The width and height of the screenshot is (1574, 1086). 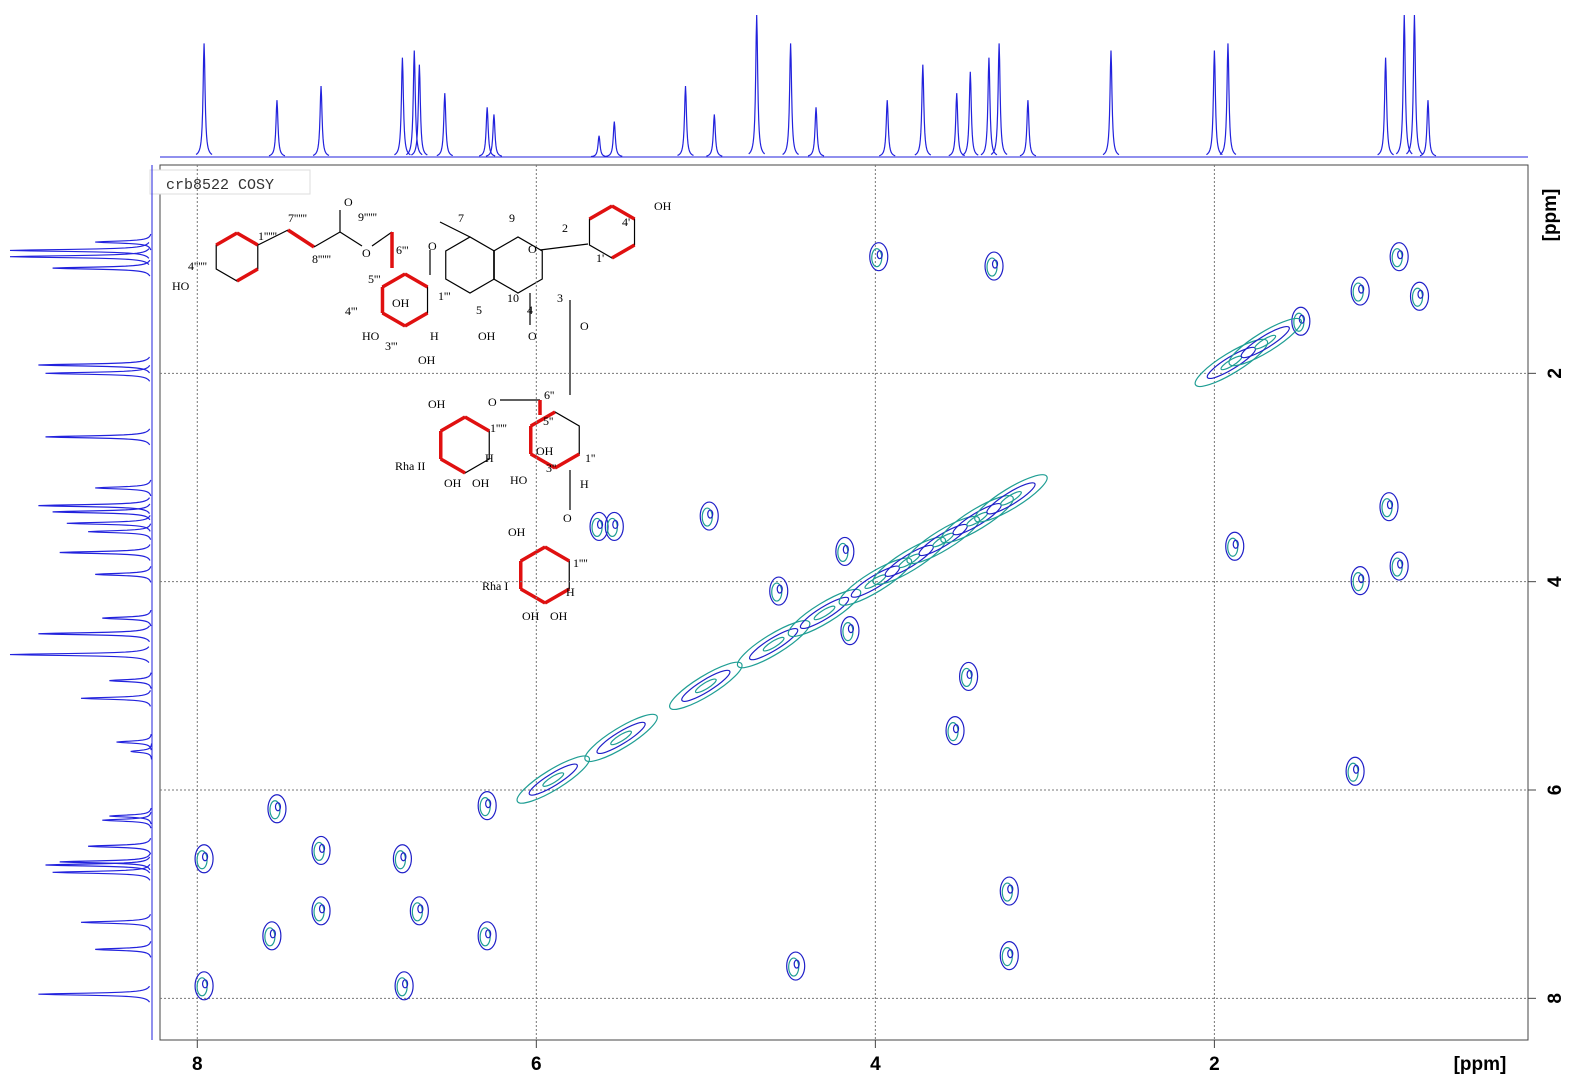 I want to click on y-tick-label: 4, so click(x=1555, y=581).